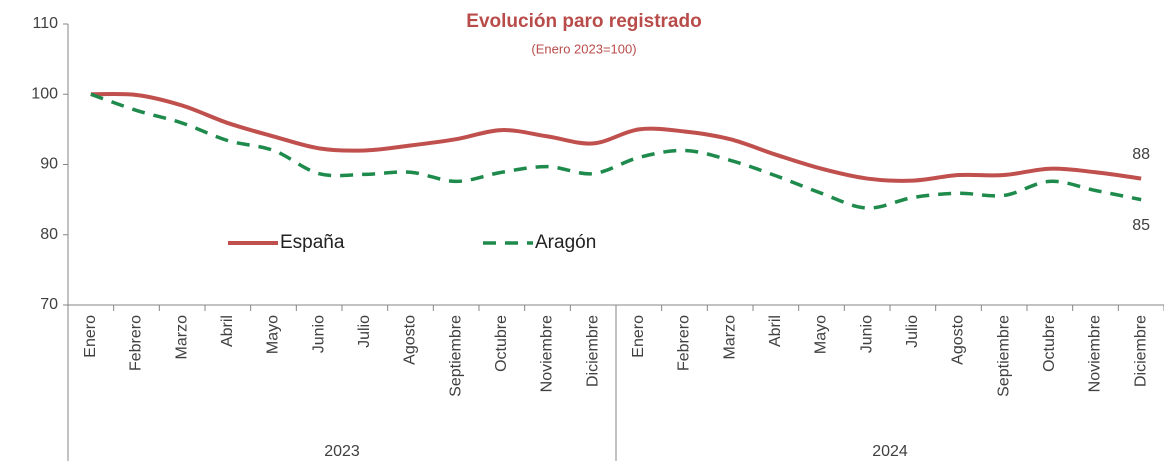 This screenshot has width=1164, height=461. I want to click on legend-label: Aragón, so click(565, 242).